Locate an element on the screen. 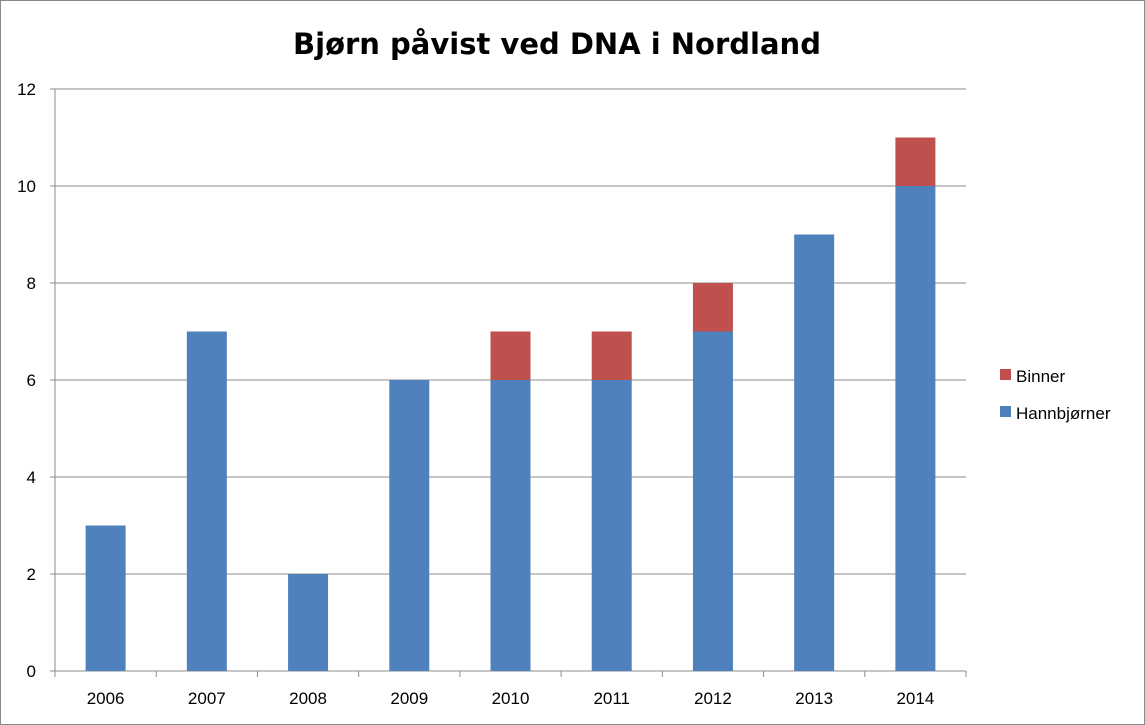  x-tick-label: 2009 is located at coordinates (409, 698).